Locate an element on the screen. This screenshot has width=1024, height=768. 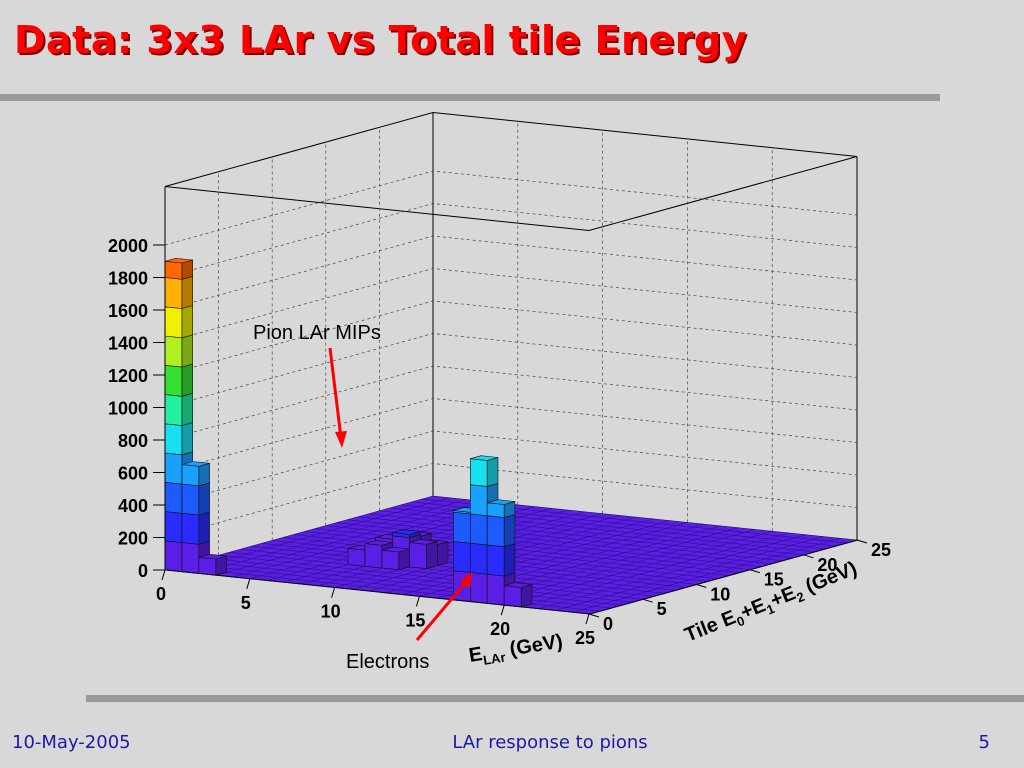
z-tick-label: 200 is located at coordinates (133, 539).